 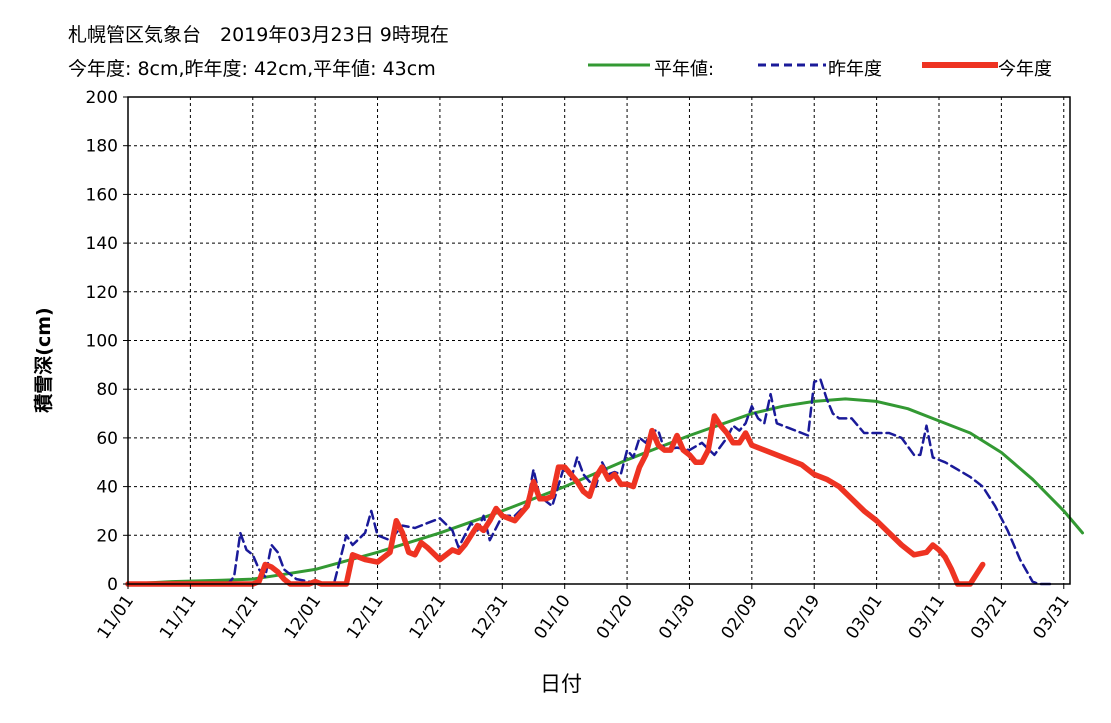 What do you see at coordinates (619, 65) in the screenshot?
I see `legend-swatch-normal` at bounding box center [619, 65].